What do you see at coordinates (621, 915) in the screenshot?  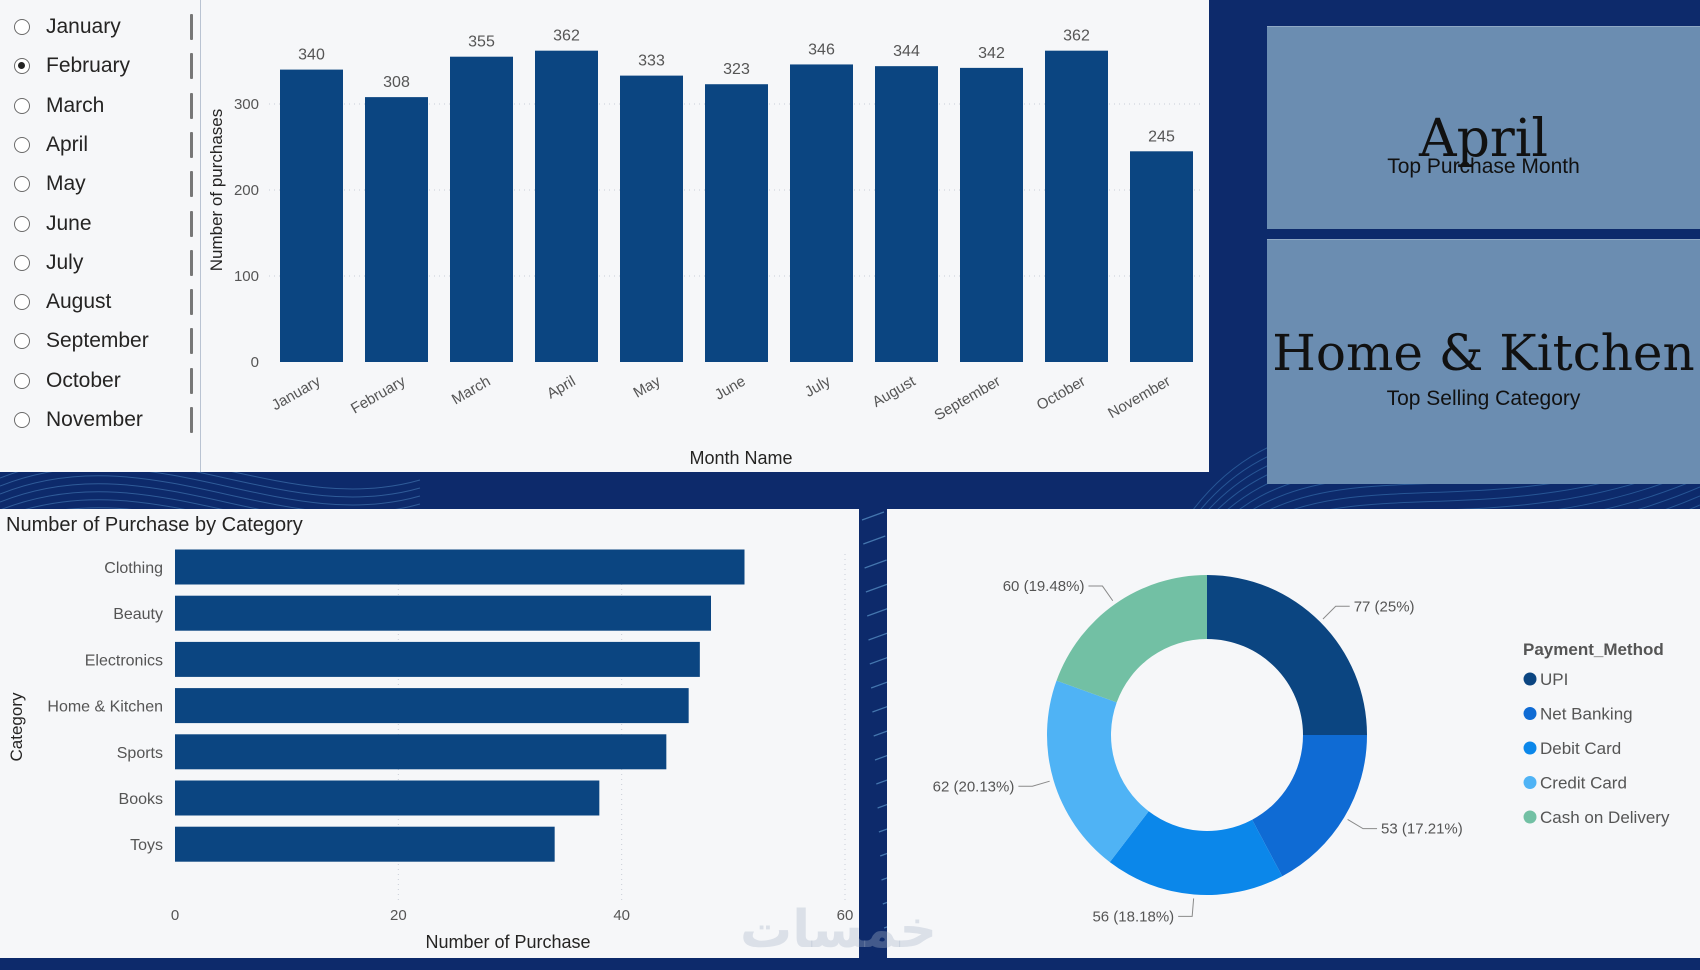 I see `x-tick-label: 40` at bounding box center [621, 915].